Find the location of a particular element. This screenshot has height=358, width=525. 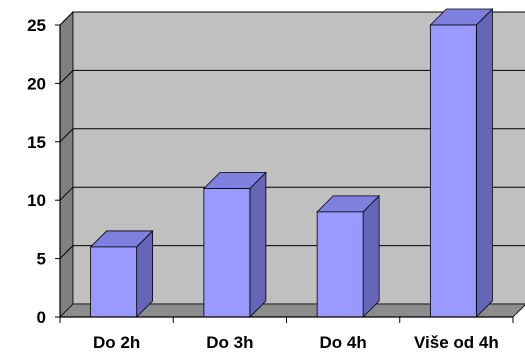

y-tick-label: 15 is located at coordinates (36, 142).